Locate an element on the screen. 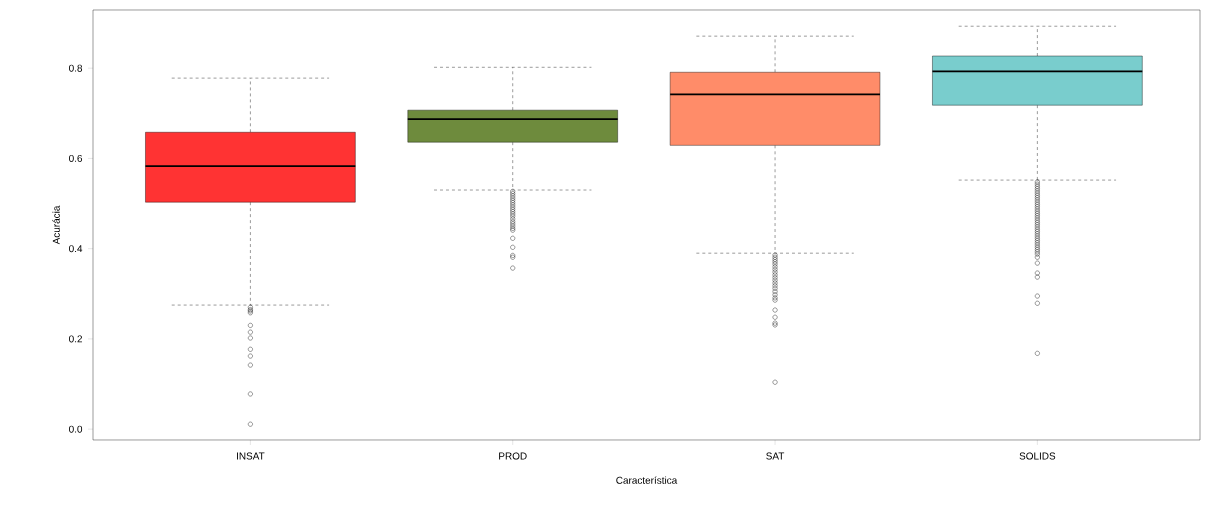  x-tick-label: INSAT is located at coordinates (251, 456).